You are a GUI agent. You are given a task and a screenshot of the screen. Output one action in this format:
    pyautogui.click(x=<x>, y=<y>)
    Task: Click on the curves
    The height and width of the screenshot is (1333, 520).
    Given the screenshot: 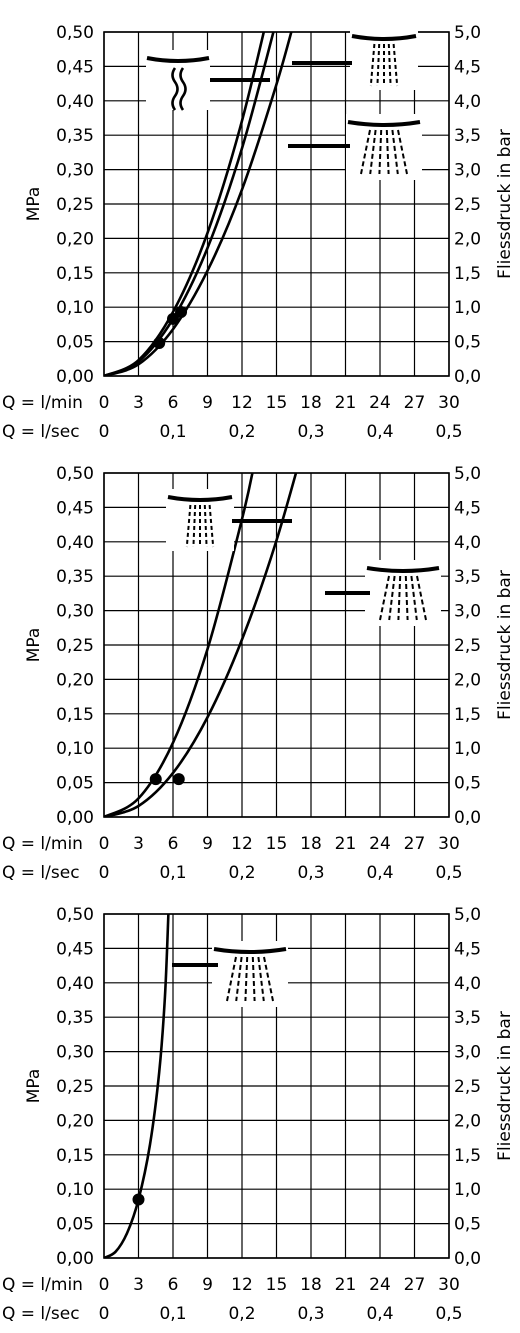 What is the action you would take?
    pyautogui.click(x=137, y=1086)
    